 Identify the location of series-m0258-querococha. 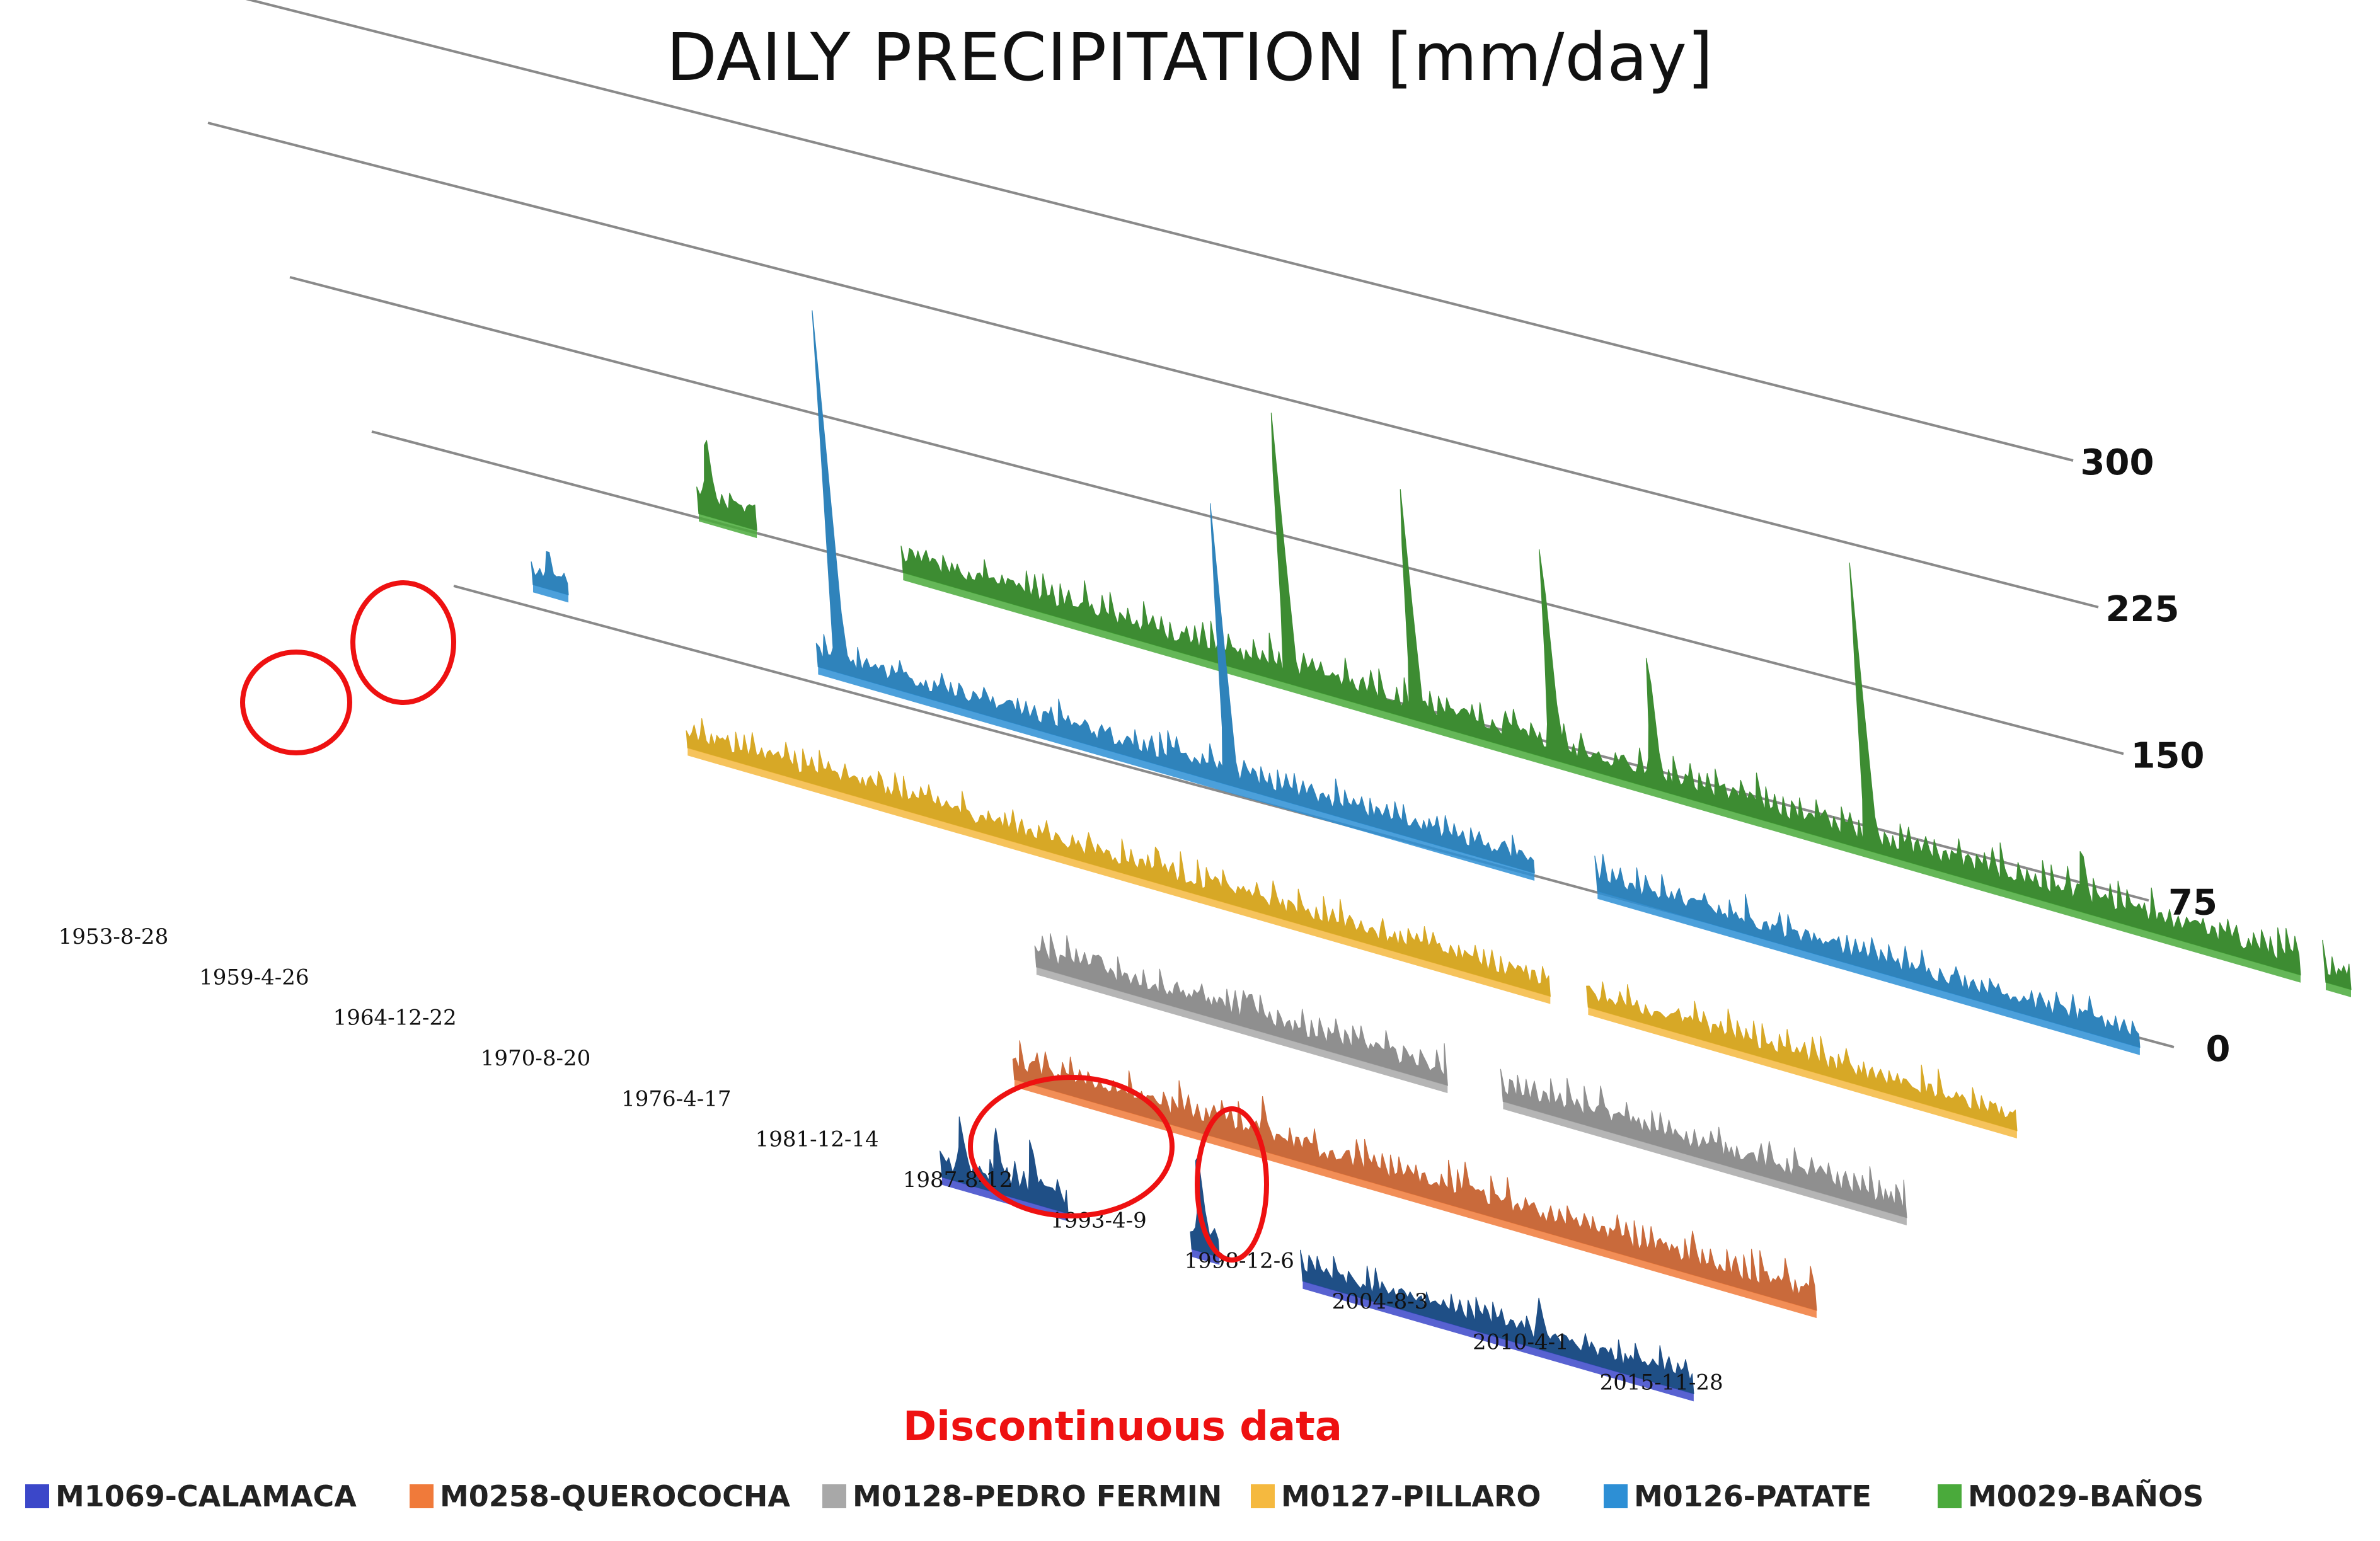
(1414, 1179).